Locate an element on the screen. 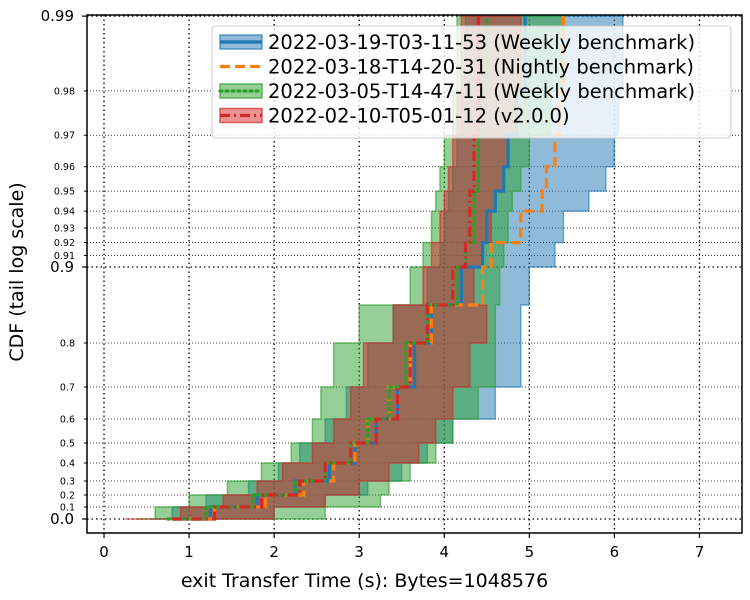 This screenshot has width=750, height=600. x-tick-label: 4 is located at coordinates (444, 552).